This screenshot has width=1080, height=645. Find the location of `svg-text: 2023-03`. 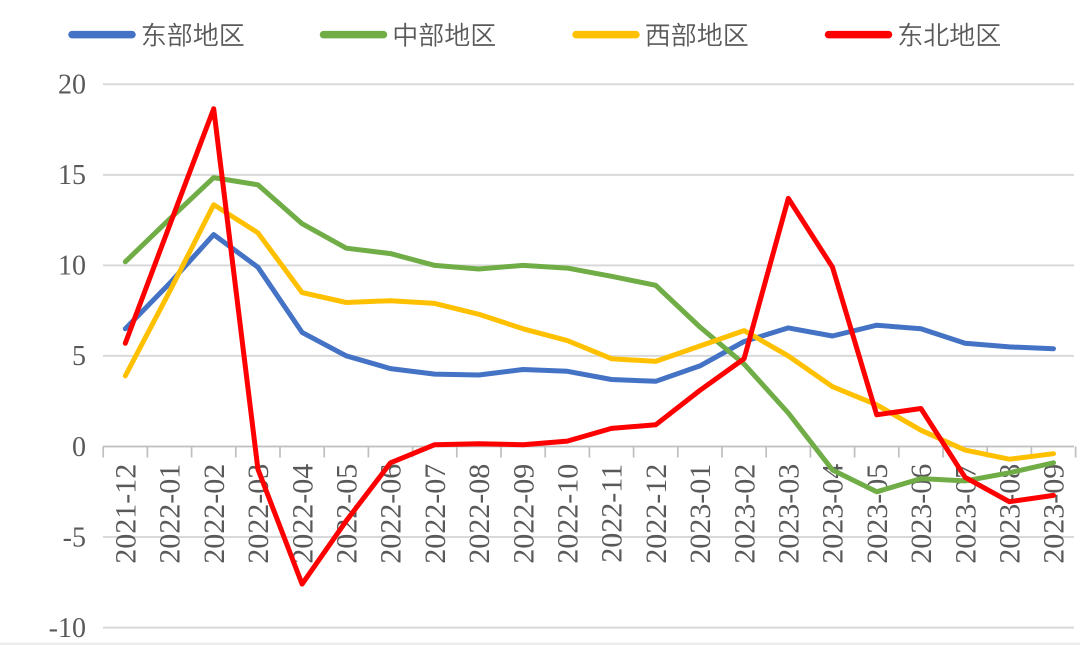

svg-text: 2023-03 is located at coordinates (789, 514).